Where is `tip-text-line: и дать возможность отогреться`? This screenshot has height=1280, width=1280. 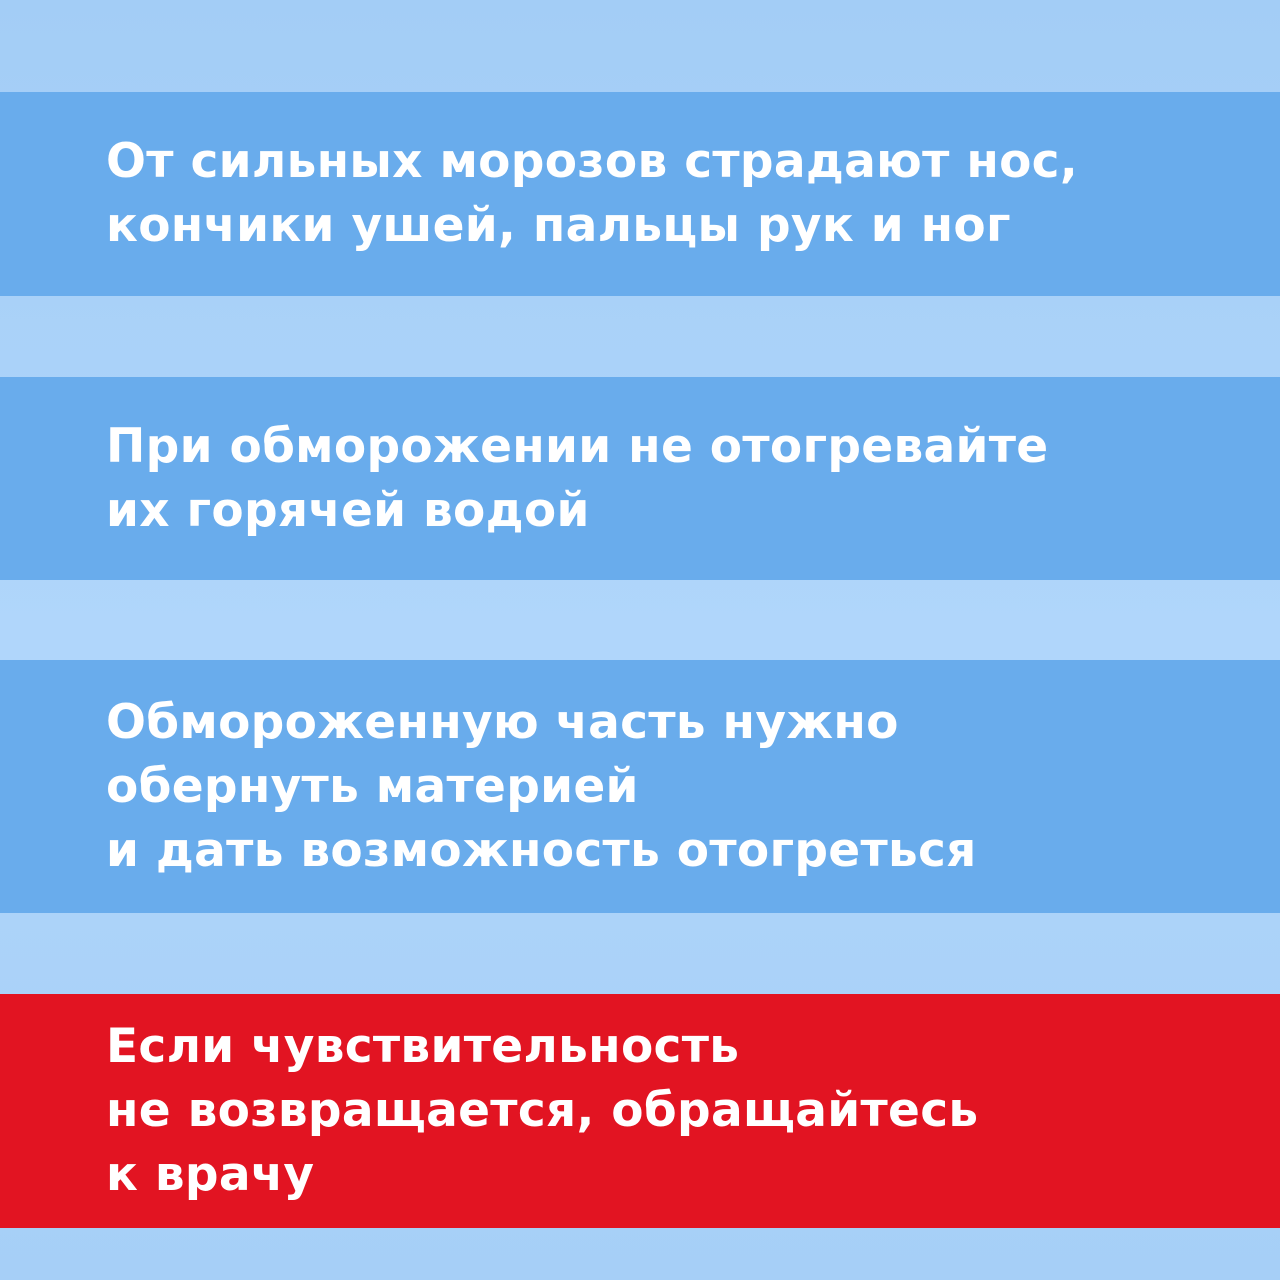
tip-text-line: и дать возможность отогреться is located at coordinates (541, 850).